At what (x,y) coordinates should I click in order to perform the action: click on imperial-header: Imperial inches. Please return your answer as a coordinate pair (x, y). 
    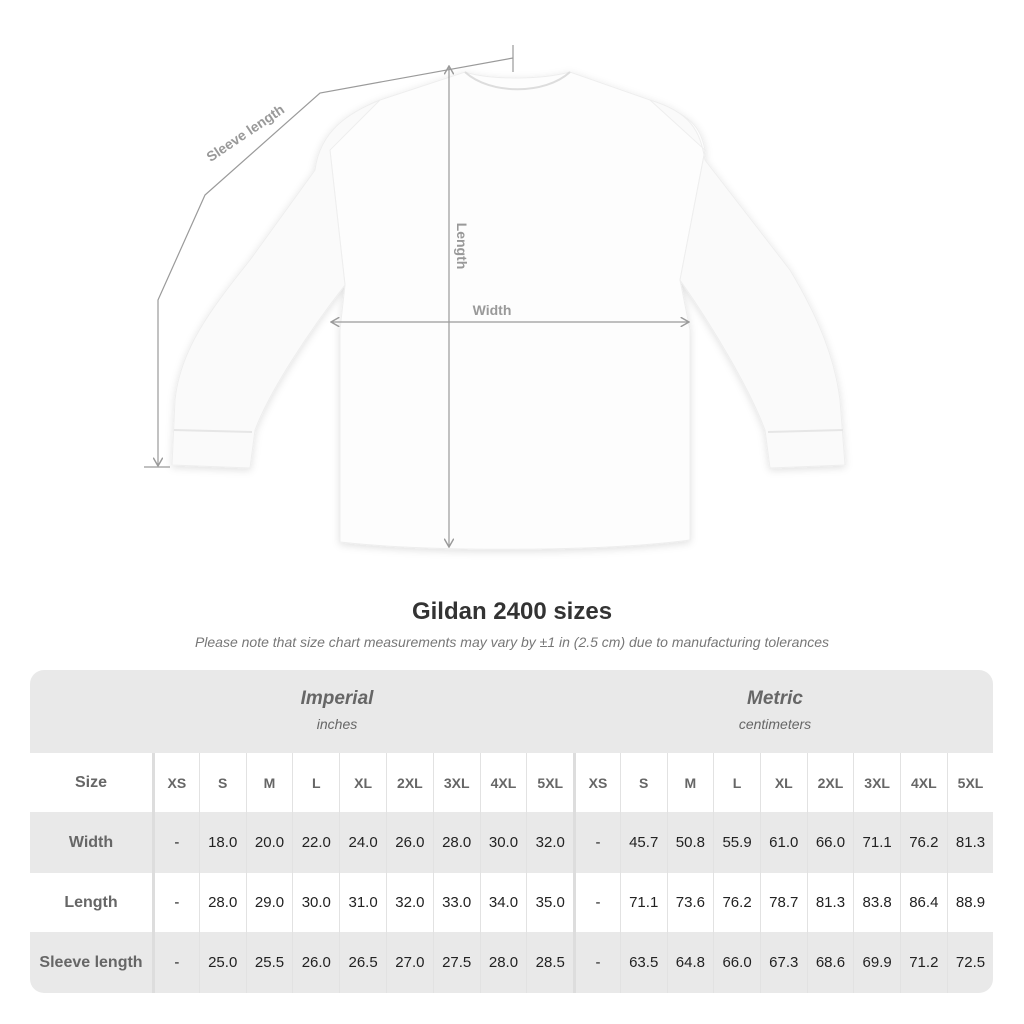
    Looking at the image, I should click on (337, 710).